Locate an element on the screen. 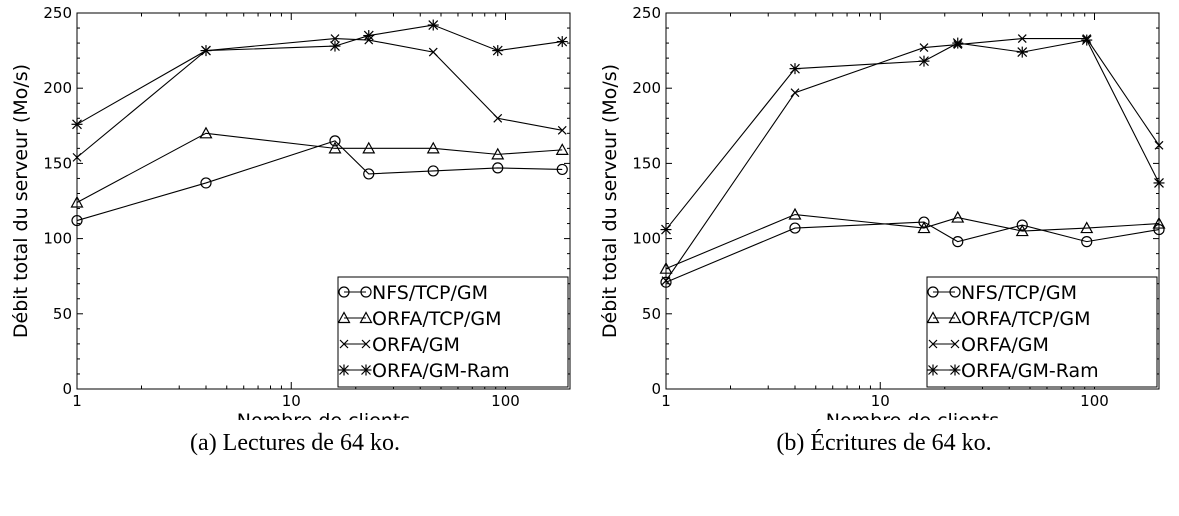  legend-label-orfa-tcp-gm: ORFA/TCP/GM is located at coordinates (436, 319).